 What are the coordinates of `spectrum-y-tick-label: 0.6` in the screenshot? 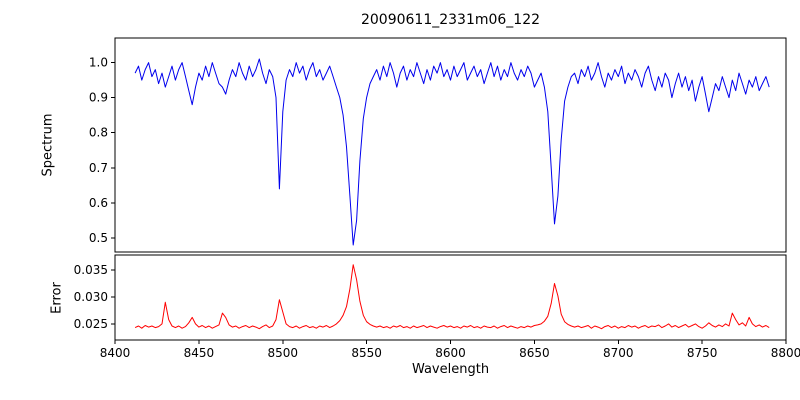 It's located at (98, 203).